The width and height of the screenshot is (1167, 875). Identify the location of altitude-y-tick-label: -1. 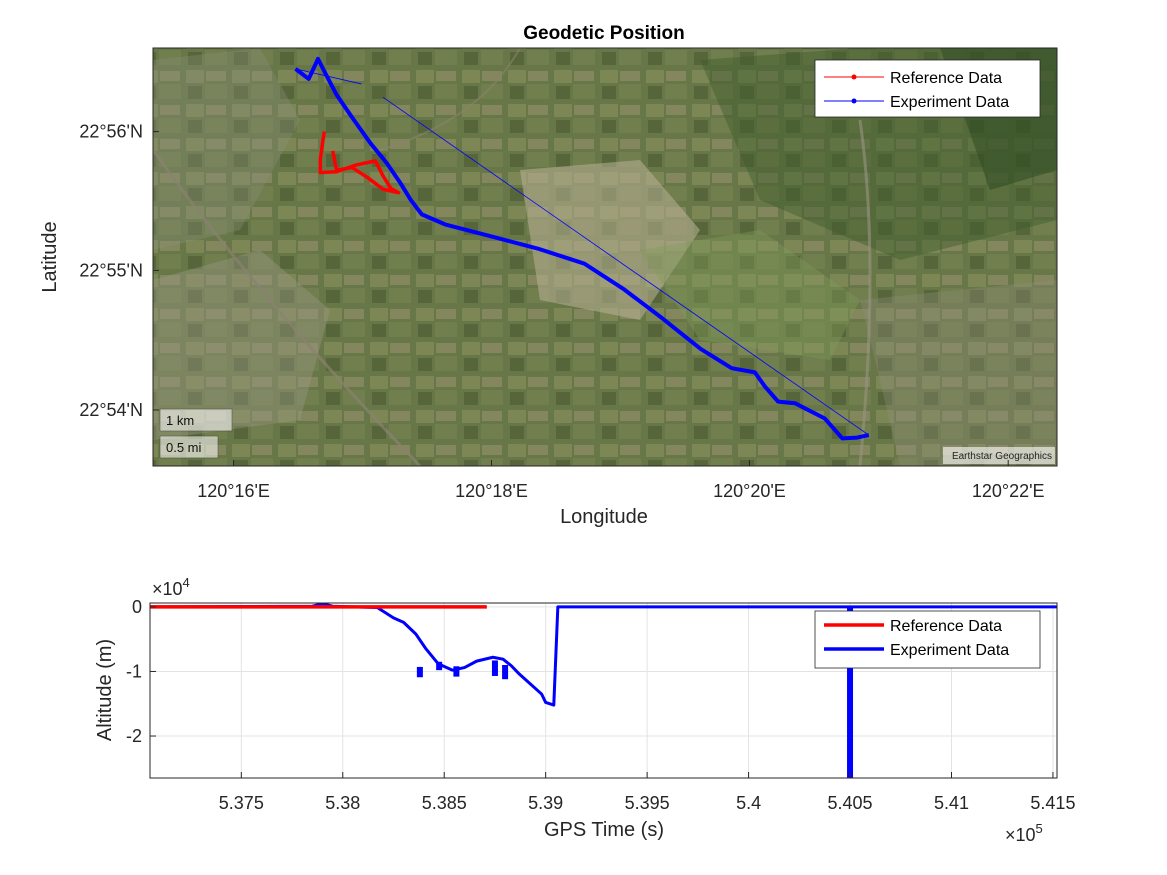
(134, 671).